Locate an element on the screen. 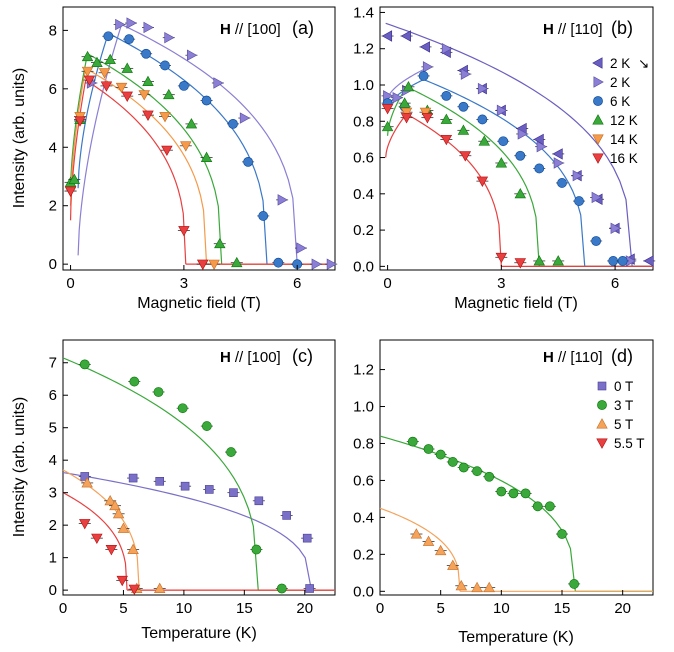 This screenshot has width=674, height=652. y-axis-label-top: Intensity (arb. units) is located at coordinates (19, 138).